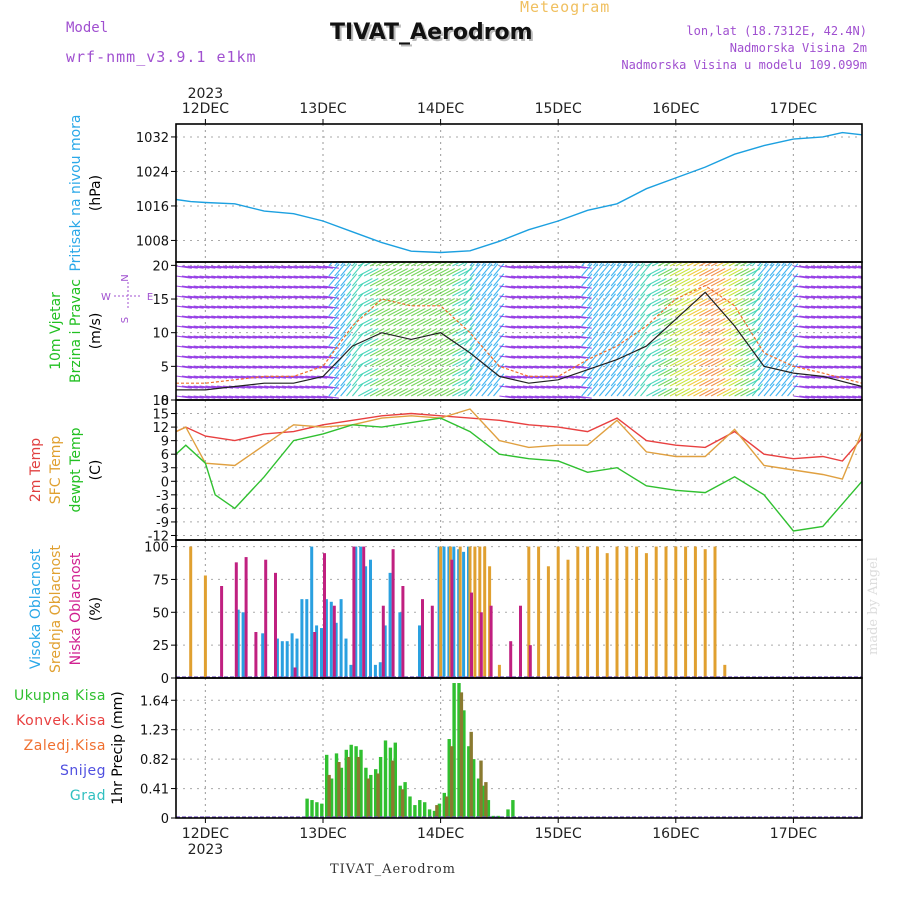 The width and height of the screenshot is (900, 900). I want to click on total-bar, so click(312, 809).